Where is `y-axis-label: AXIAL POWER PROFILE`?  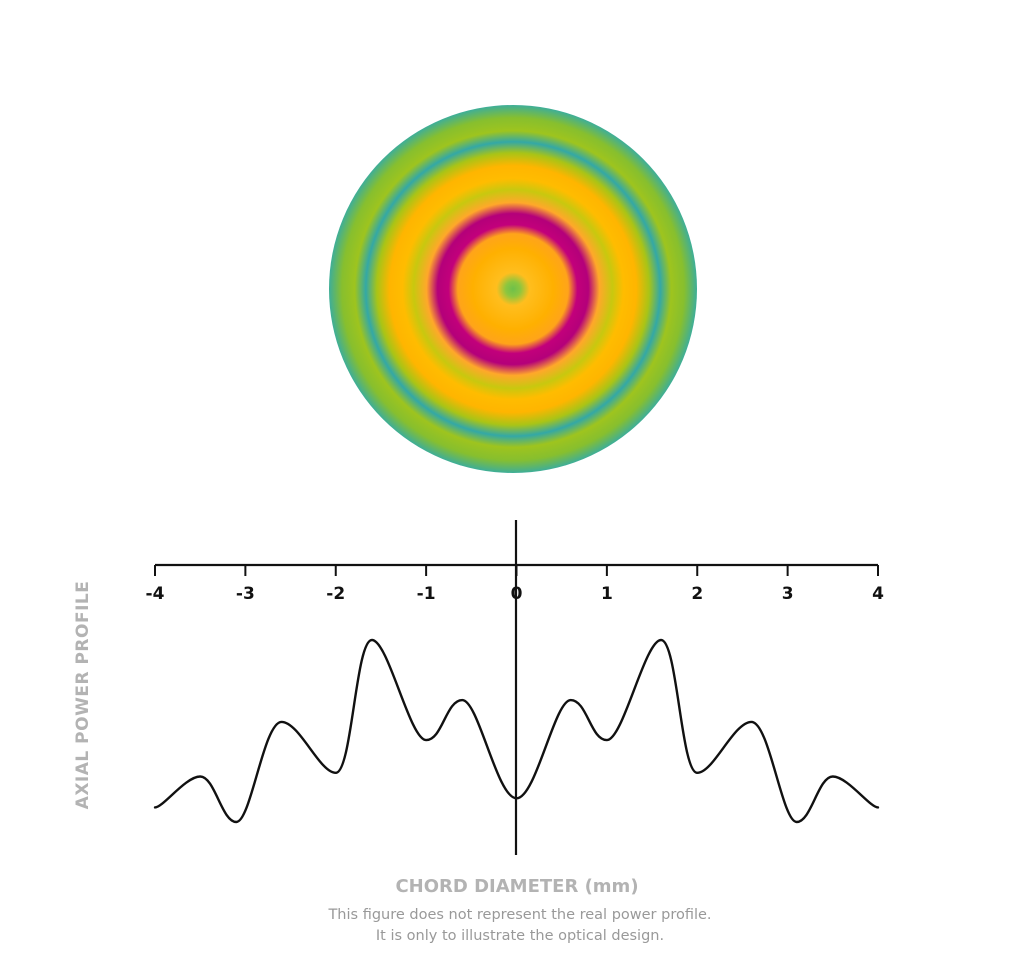 y-axis-label: AXIAL POWER PROFILE is located at coordinates (83, 695).